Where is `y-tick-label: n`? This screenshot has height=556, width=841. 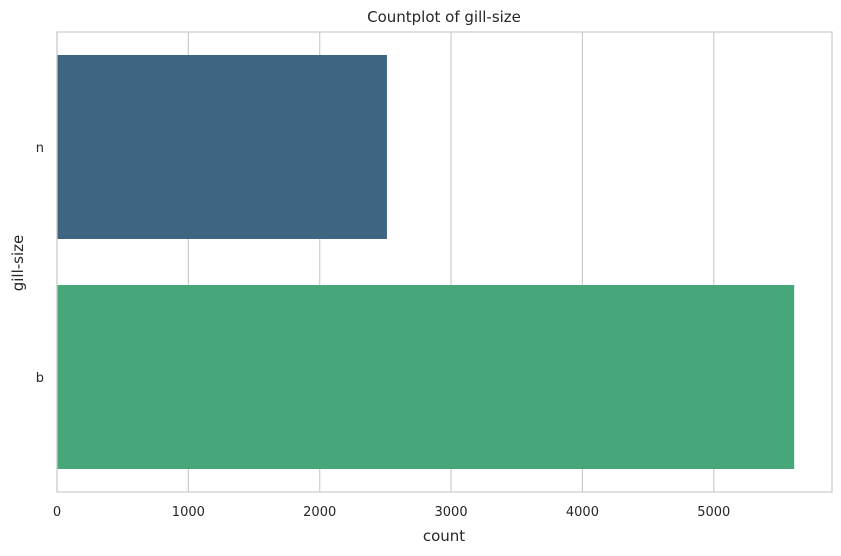 y-tick-label: n is located at coordinates (40, 148).